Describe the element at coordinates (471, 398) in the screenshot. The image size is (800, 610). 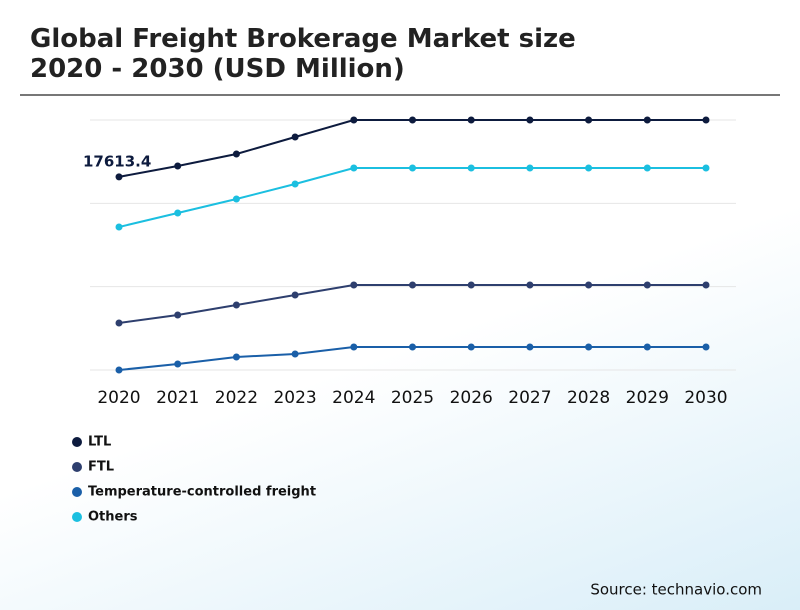
I see `x-tick-label: 2026` at that location.